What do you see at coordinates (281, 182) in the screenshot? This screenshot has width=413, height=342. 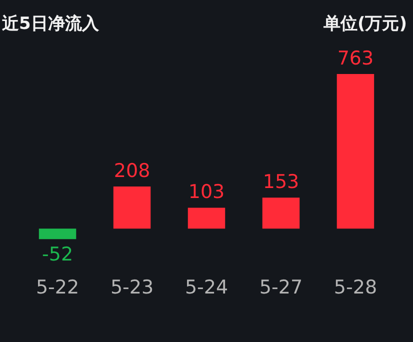 I see `data-label: 153` at bounding box center [281, 182].